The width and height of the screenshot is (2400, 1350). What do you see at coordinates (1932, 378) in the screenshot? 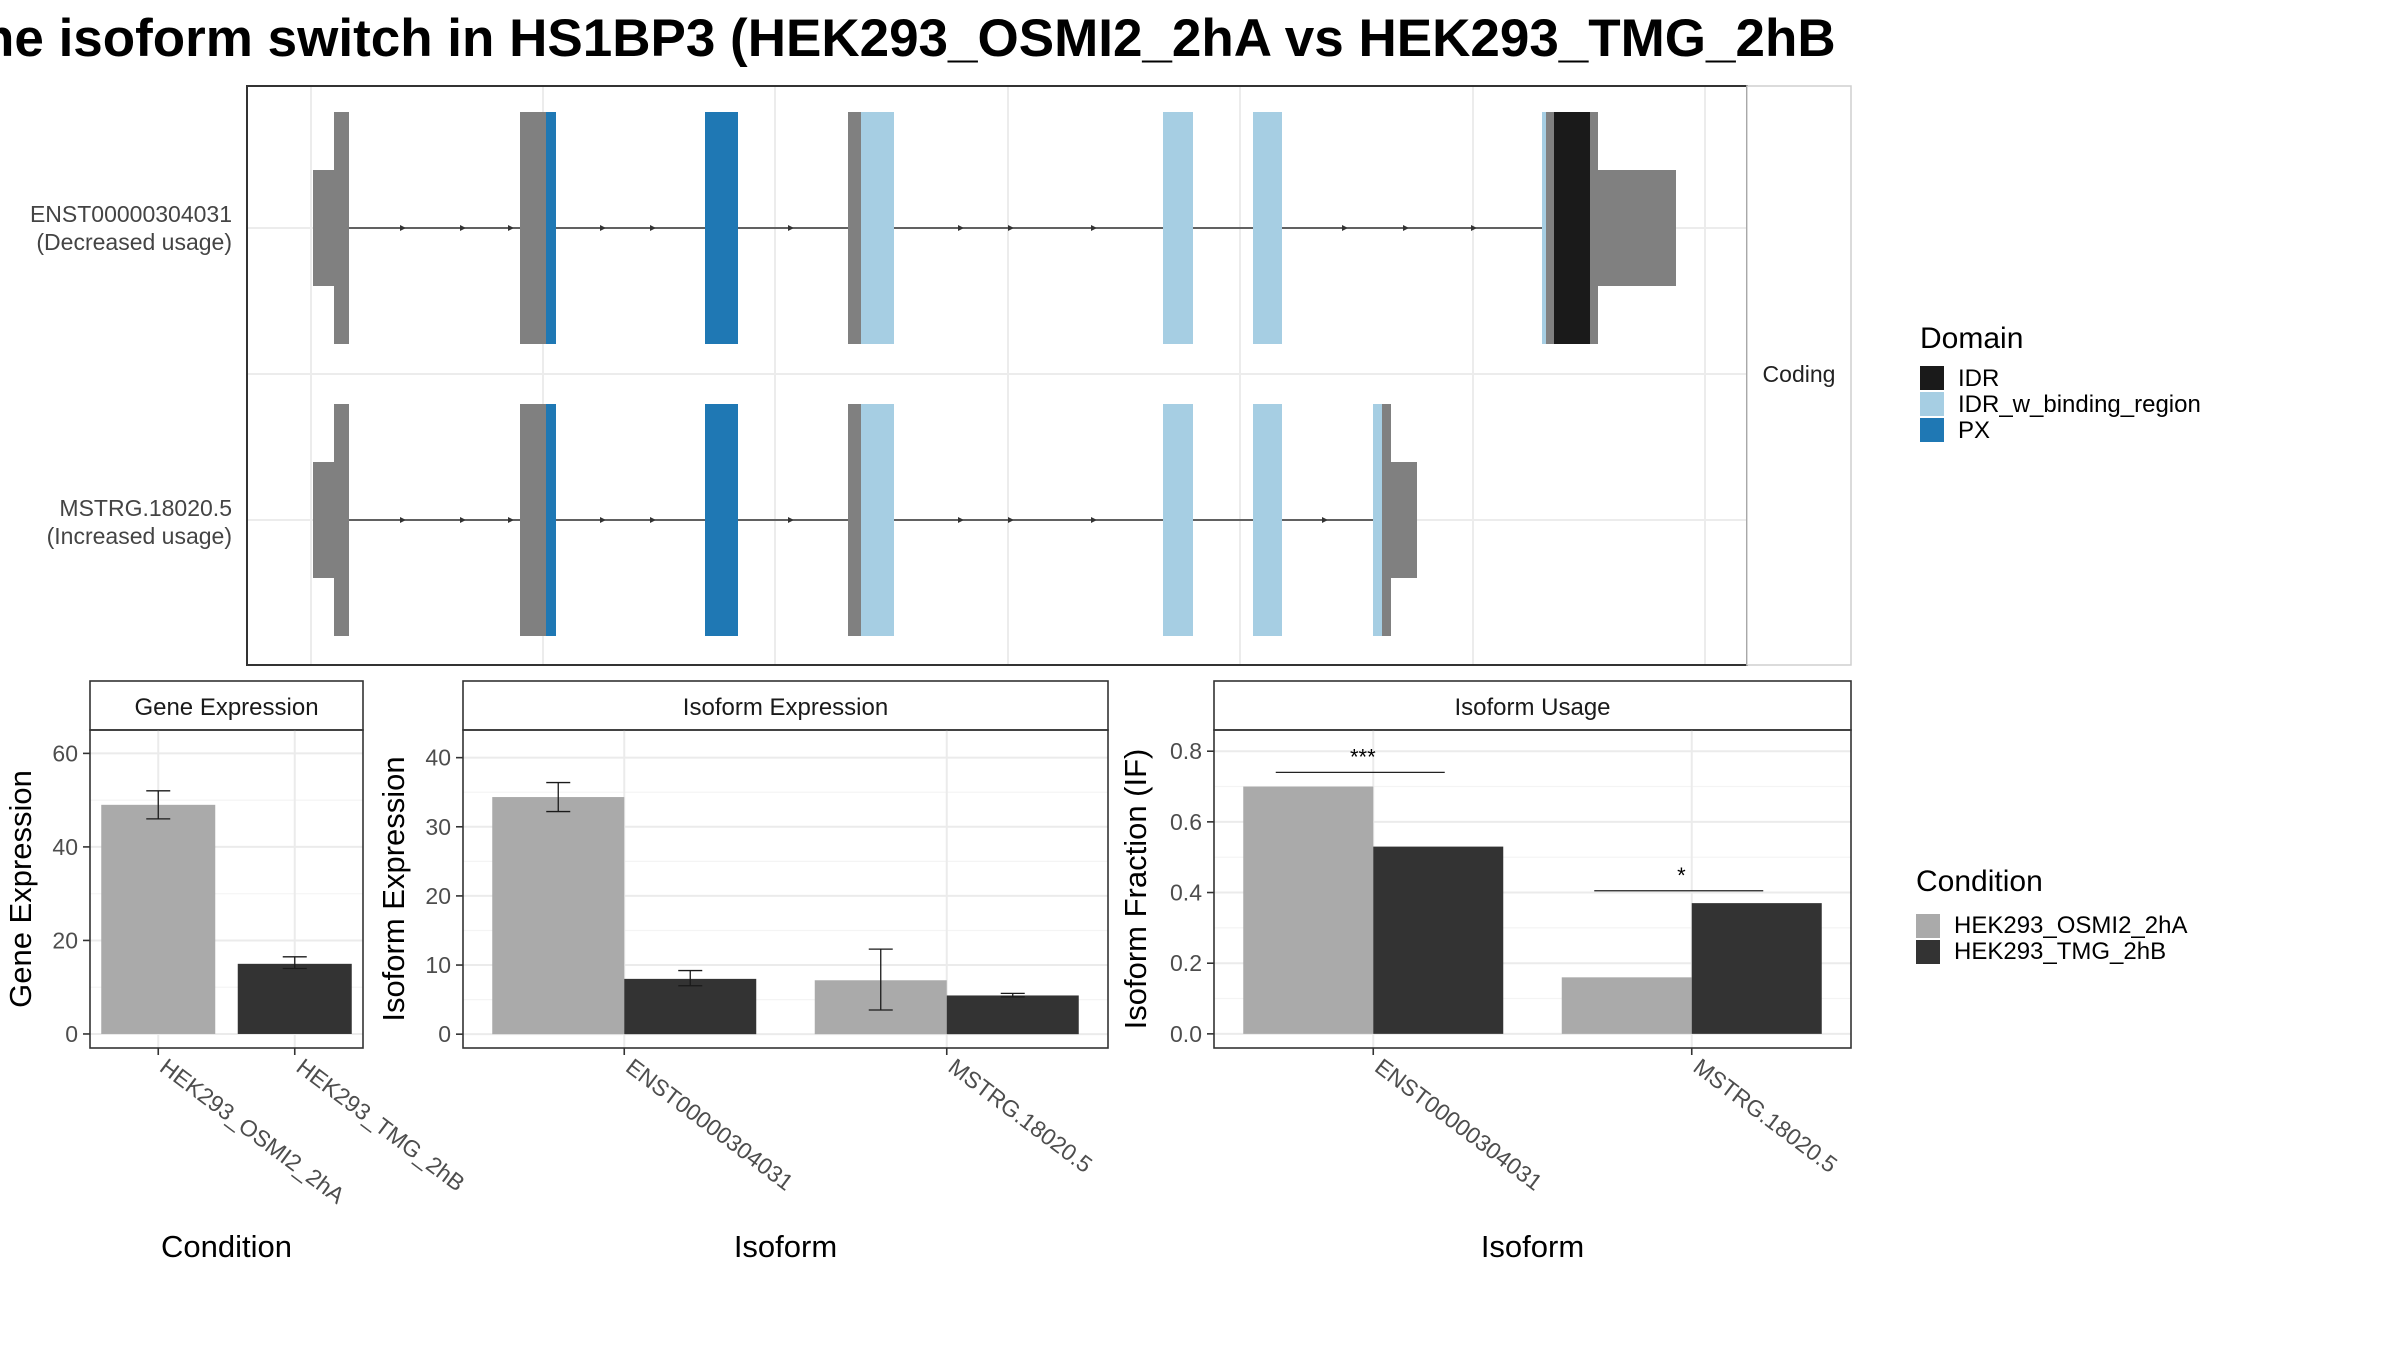
I see `domain-legend-swatch-idr` at bounding box center [1932, 378].